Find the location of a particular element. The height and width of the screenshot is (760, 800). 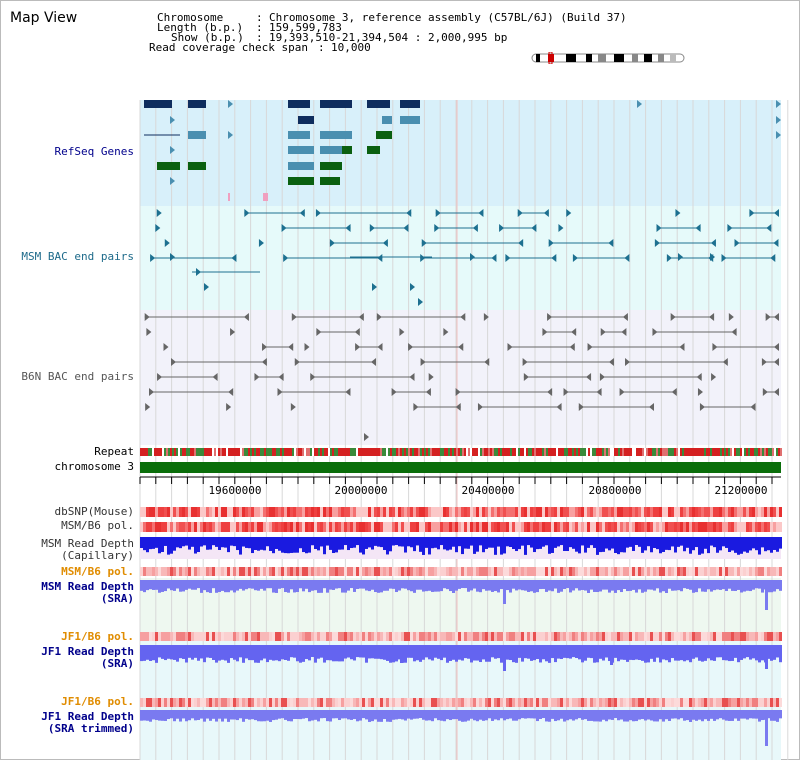

coverage-value: 10,000 is located at coordinates (351, 47).